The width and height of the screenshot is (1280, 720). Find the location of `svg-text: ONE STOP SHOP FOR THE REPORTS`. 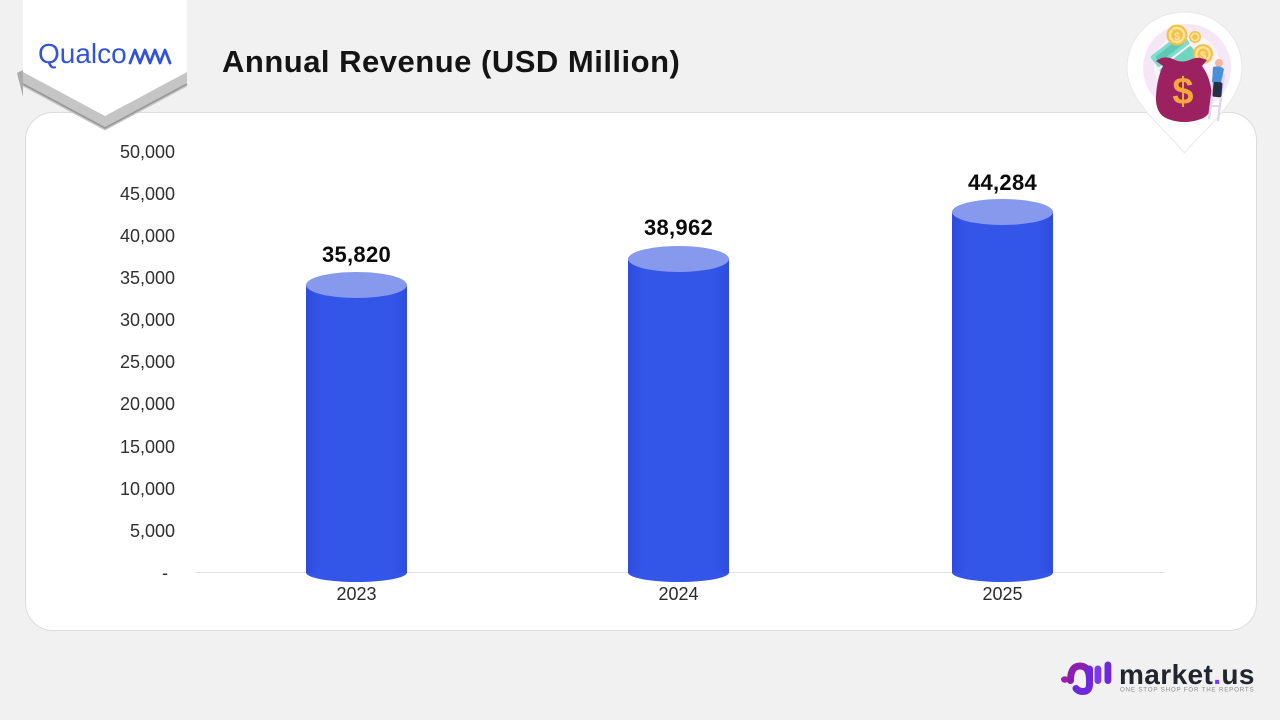

svg-text: ONE STOP SHOP FOR THE REPORTS is located at coordinates (1187, 690).